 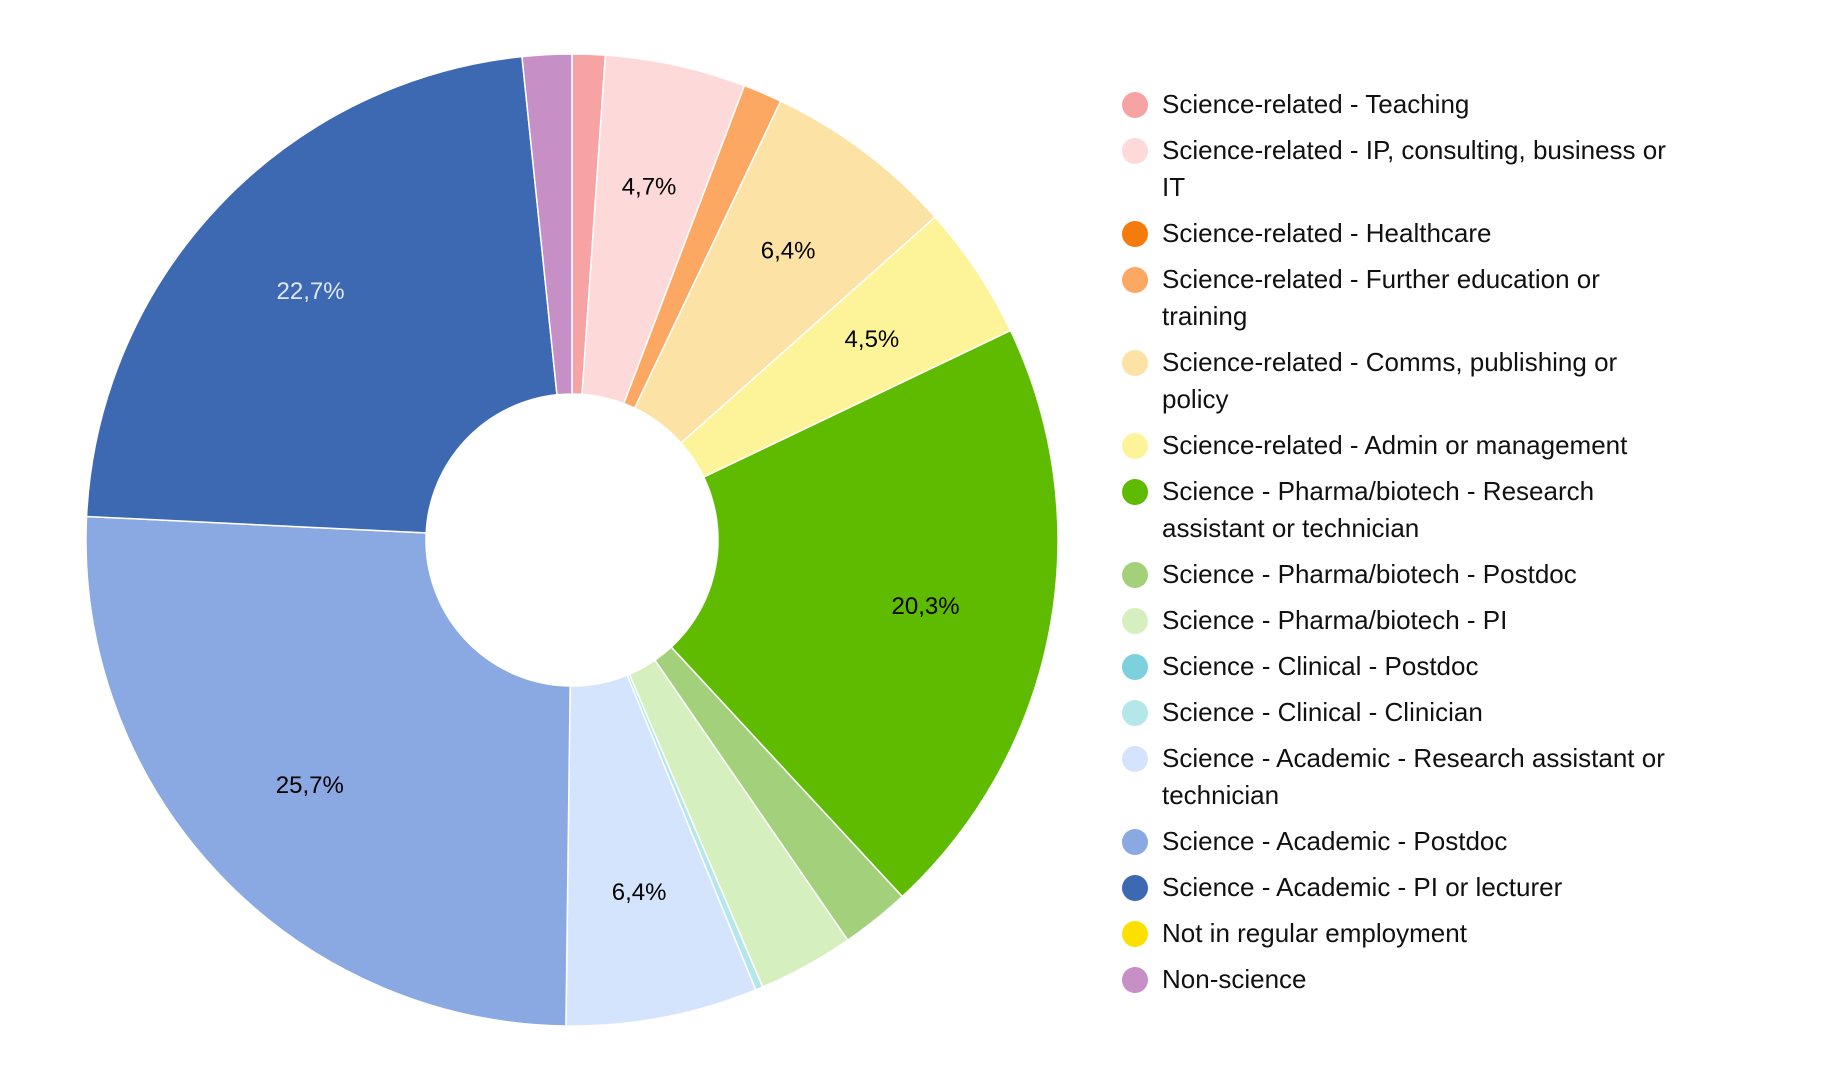 I want to click on legend-label: Science-related - Admin or management, so click(x=1395, y=445).